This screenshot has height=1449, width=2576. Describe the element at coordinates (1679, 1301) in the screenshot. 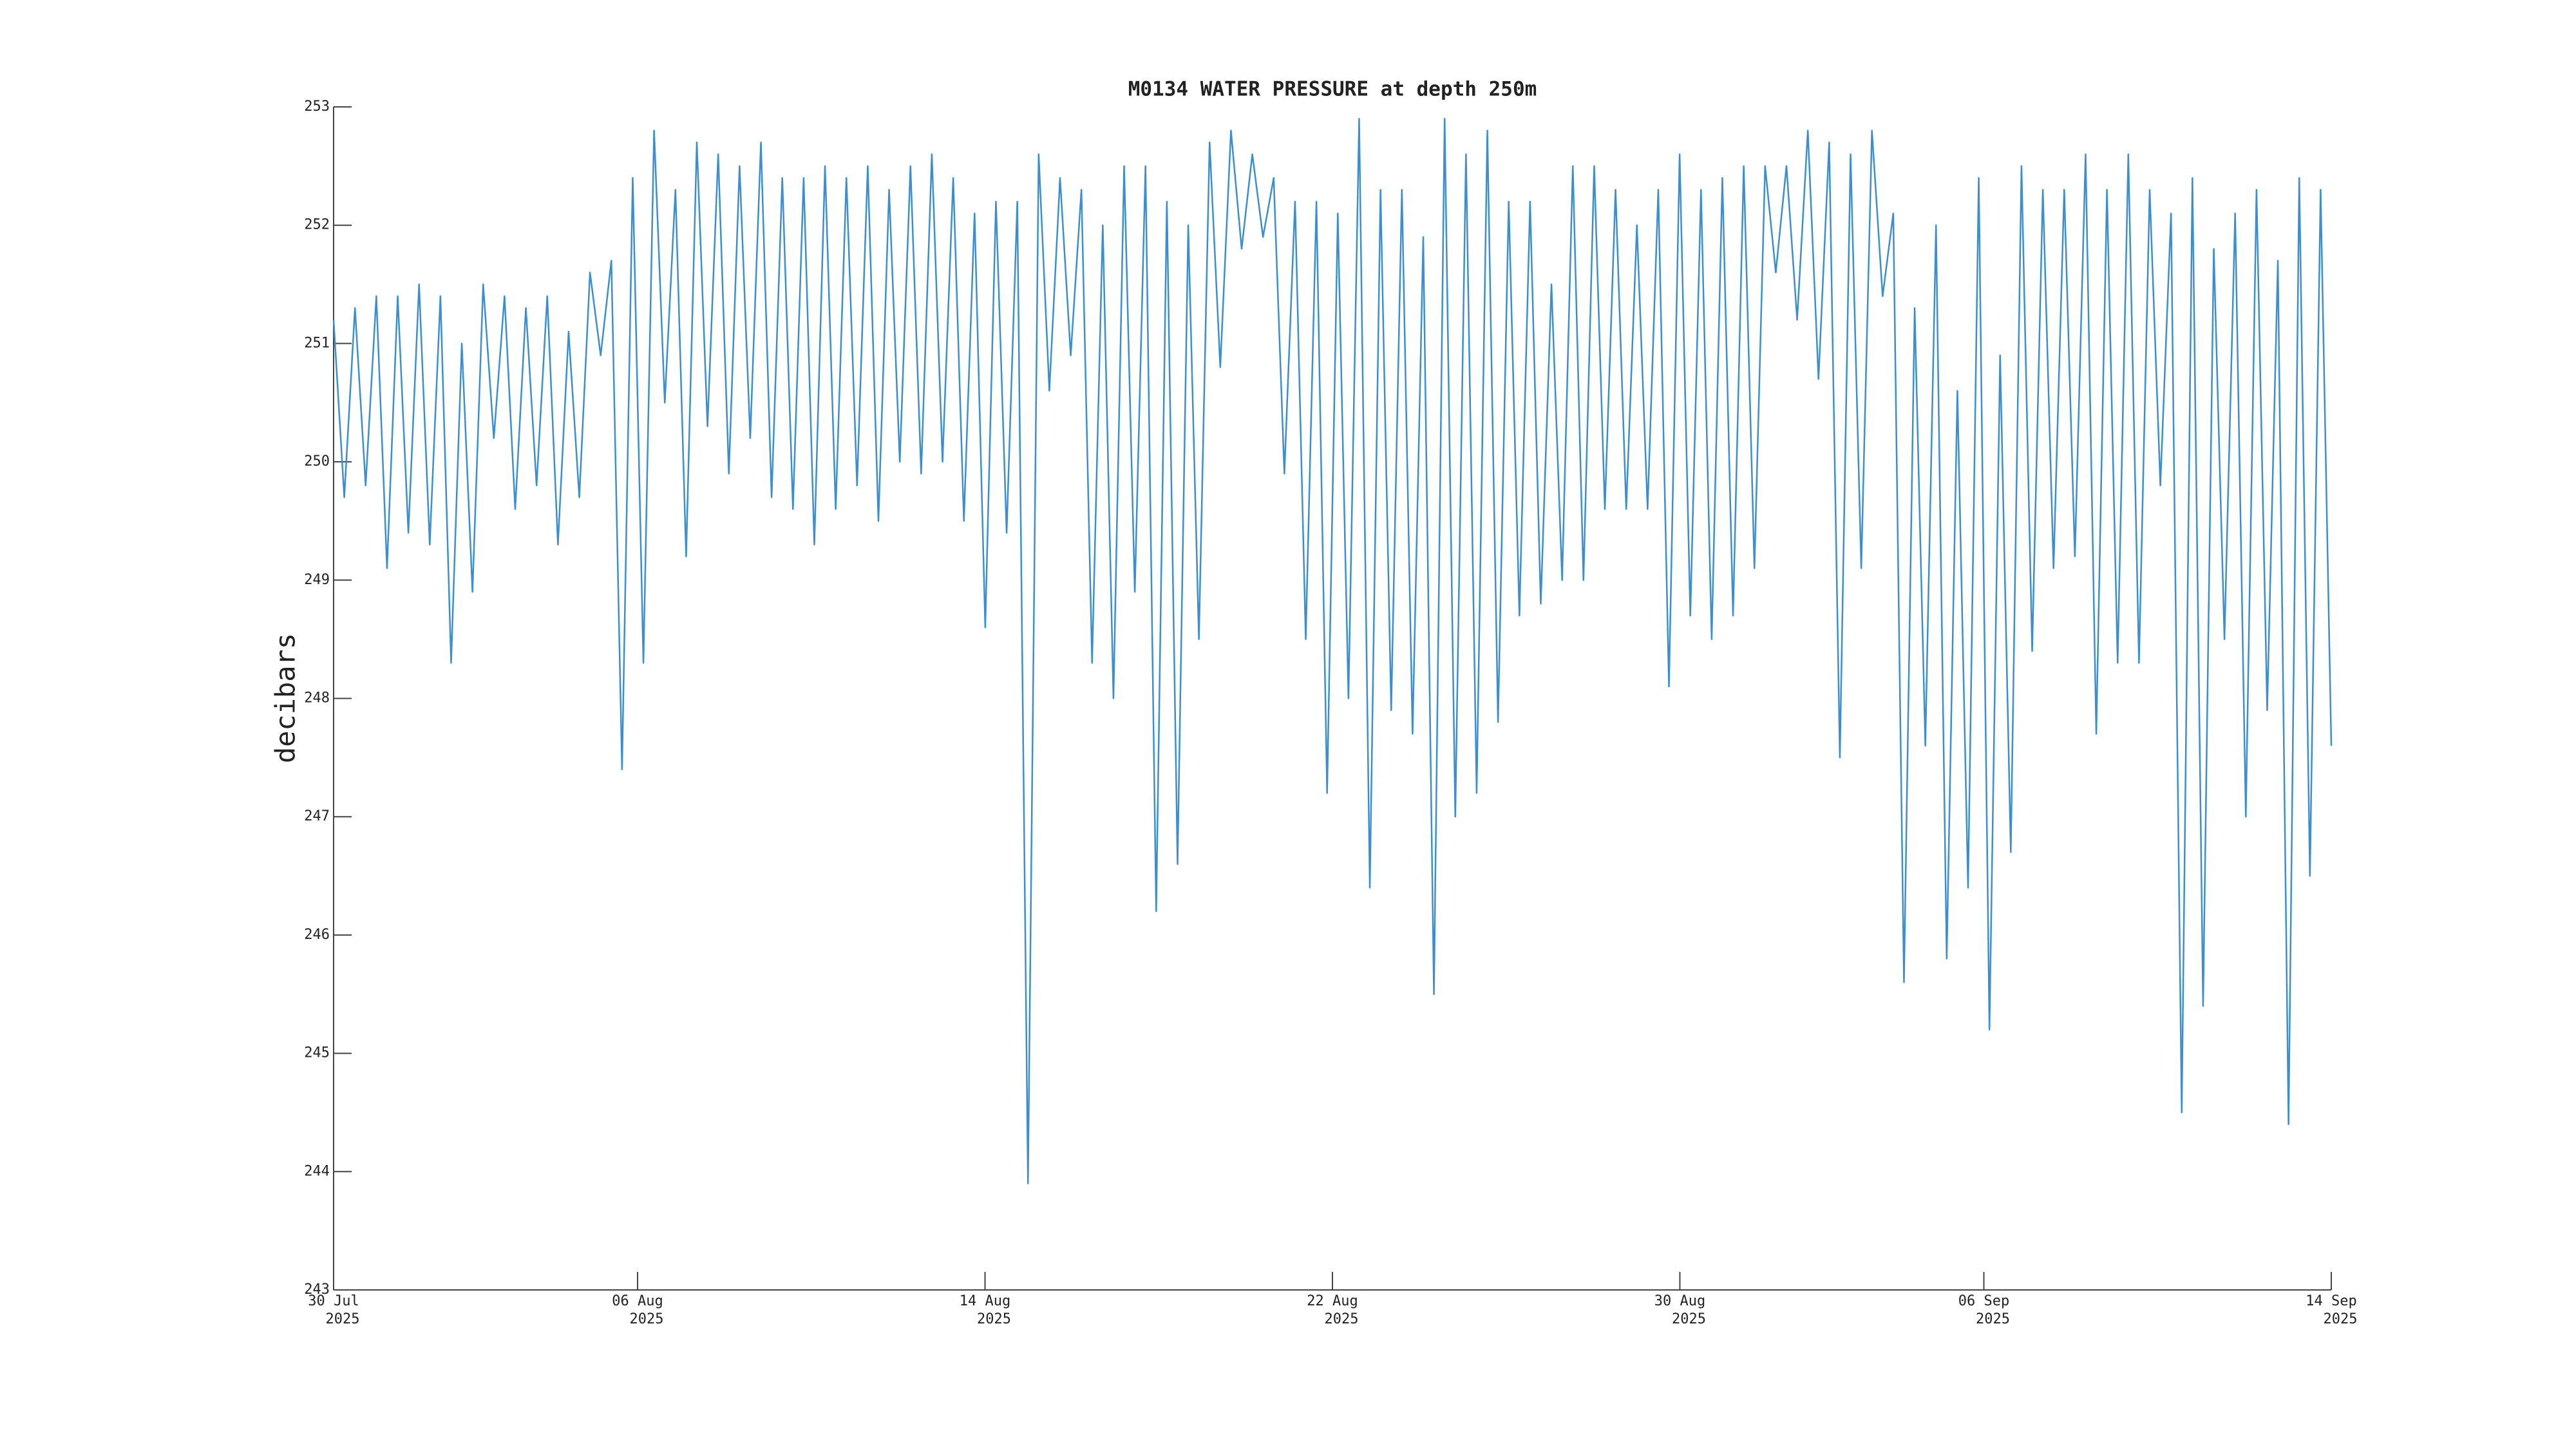

I see `x-tick-label: 30 Aug` at that location.